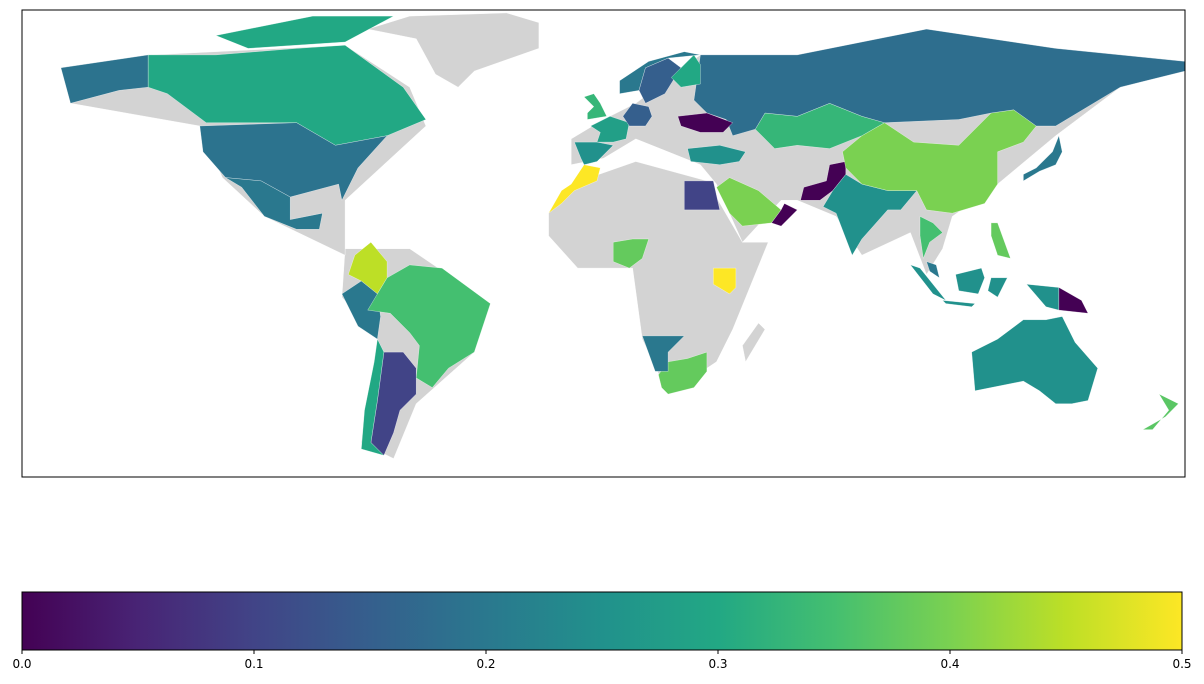 The height and width of the screenshot is (684, 1204). What do you see at coordinates (717, 664) in the screenshot?
I see `colorbar-tick-label: 0.3` at bounding box center [717, 664].